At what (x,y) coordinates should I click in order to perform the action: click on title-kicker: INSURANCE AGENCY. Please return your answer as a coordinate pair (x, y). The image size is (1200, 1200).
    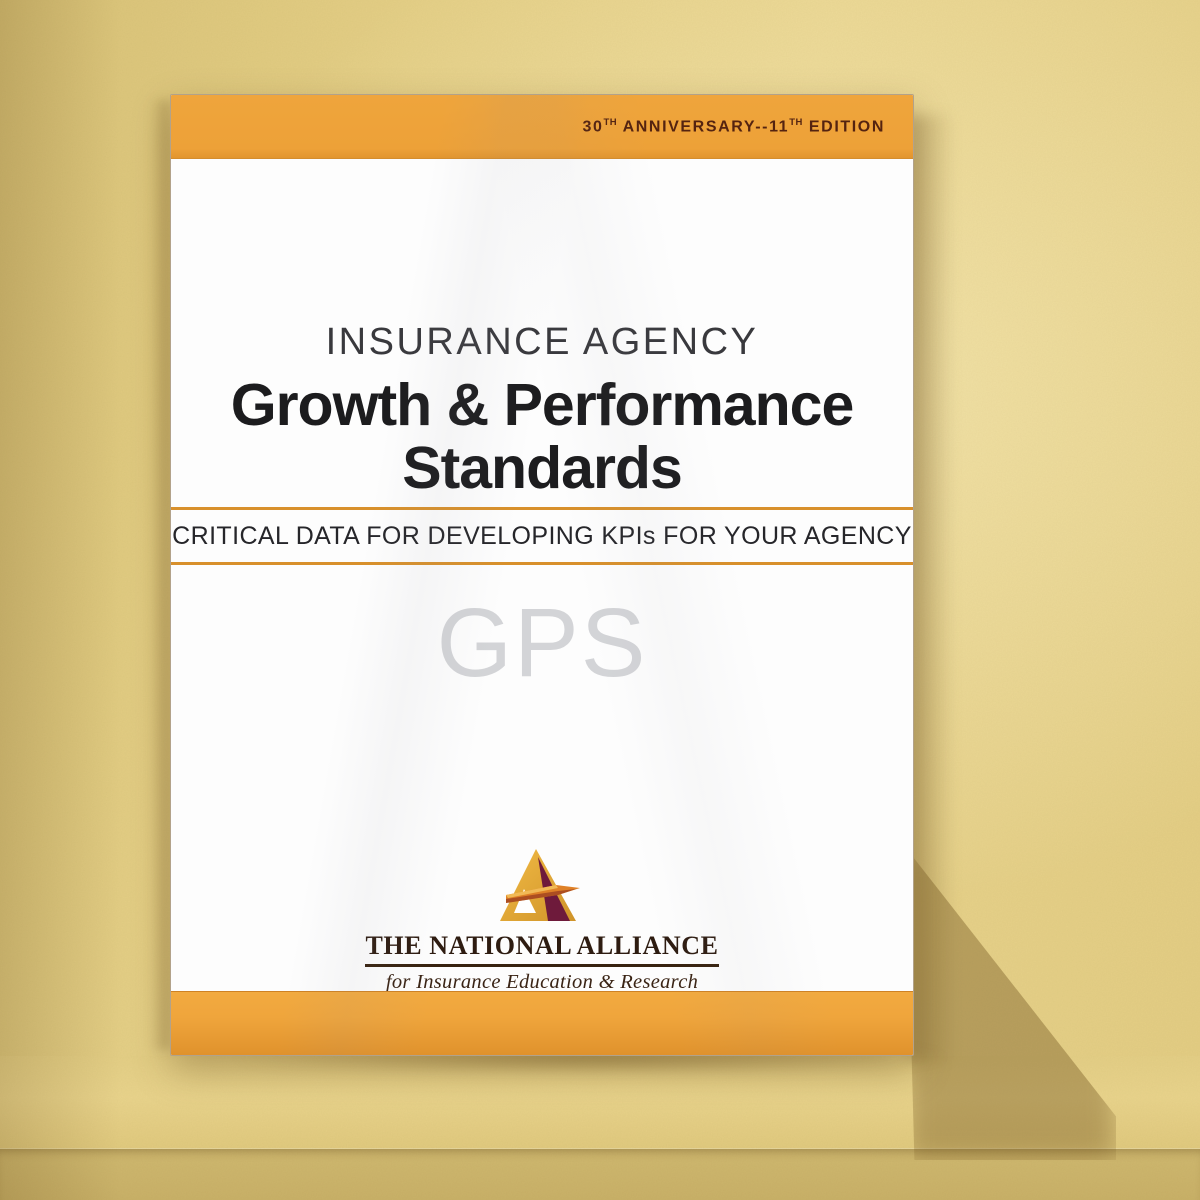
    Looking at the image, I should click on (542, 342).